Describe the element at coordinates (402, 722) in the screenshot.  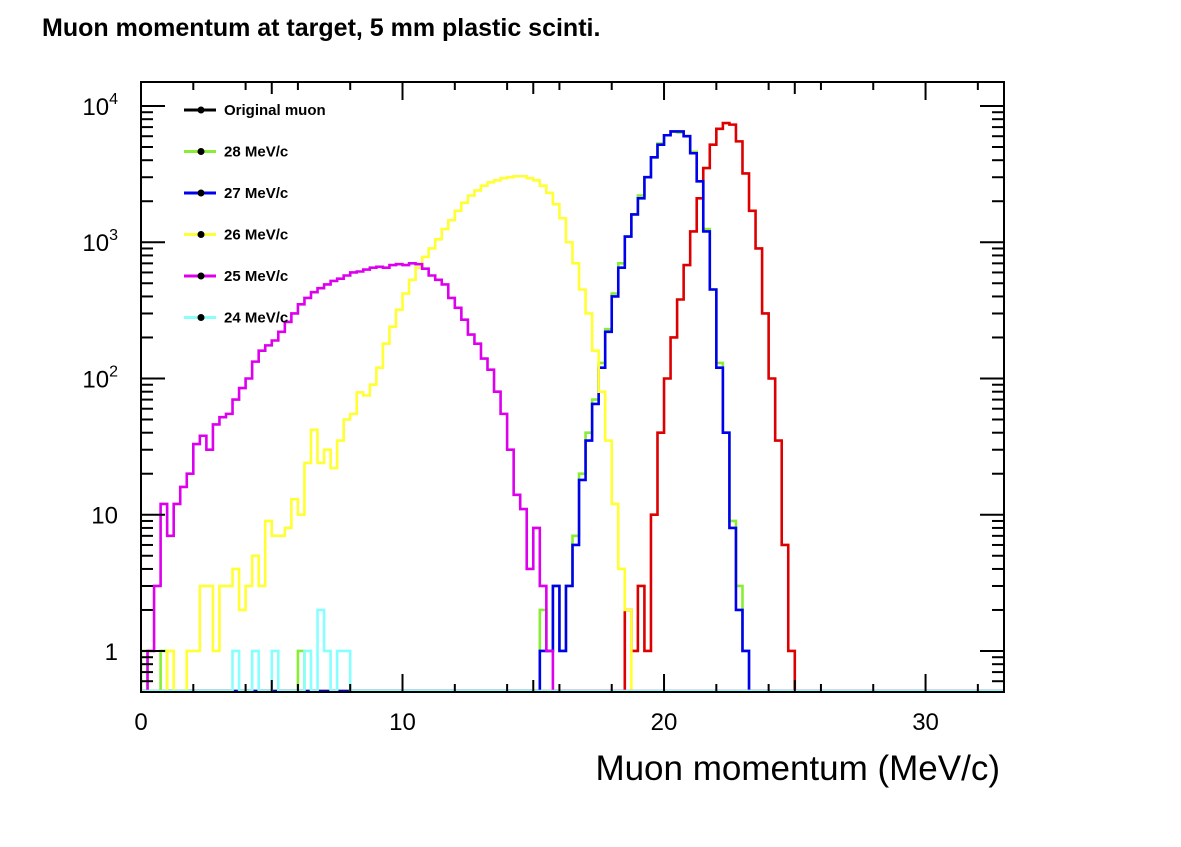
I see `x-tick-label: 10` at that location.